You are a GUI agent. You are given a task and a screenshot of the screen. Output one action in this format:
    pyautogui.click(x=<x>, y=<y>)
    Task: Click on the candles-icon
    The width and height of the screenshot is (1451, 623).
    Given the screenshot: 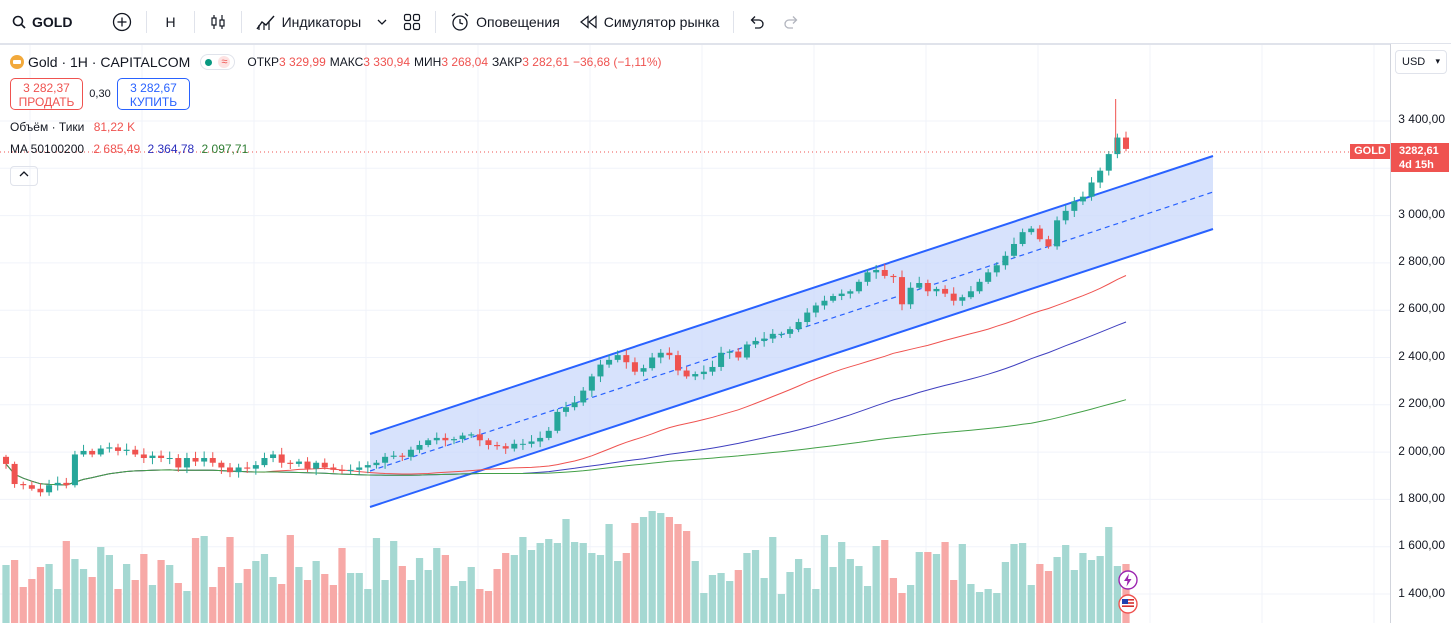 What is the action you would take?
    pyautogui.click(x=217, y=21)
    